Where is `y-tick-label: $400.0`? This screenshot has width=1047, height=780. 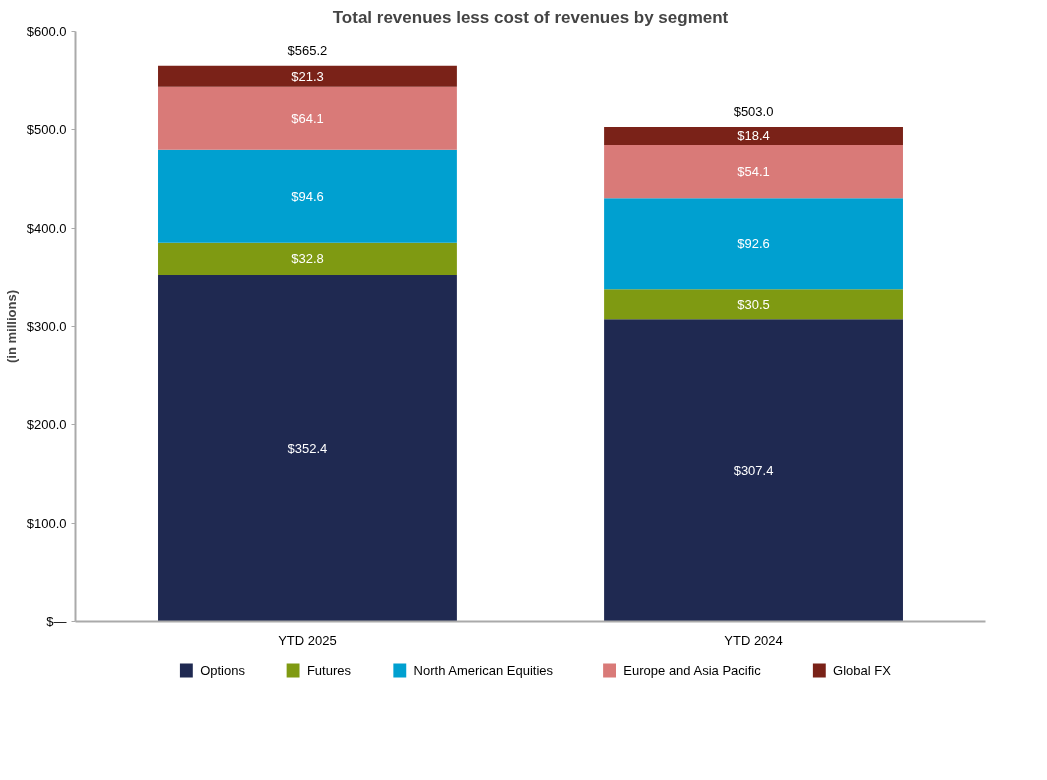
y-tick-label: $400.0 is located at coordinates (46, 228).